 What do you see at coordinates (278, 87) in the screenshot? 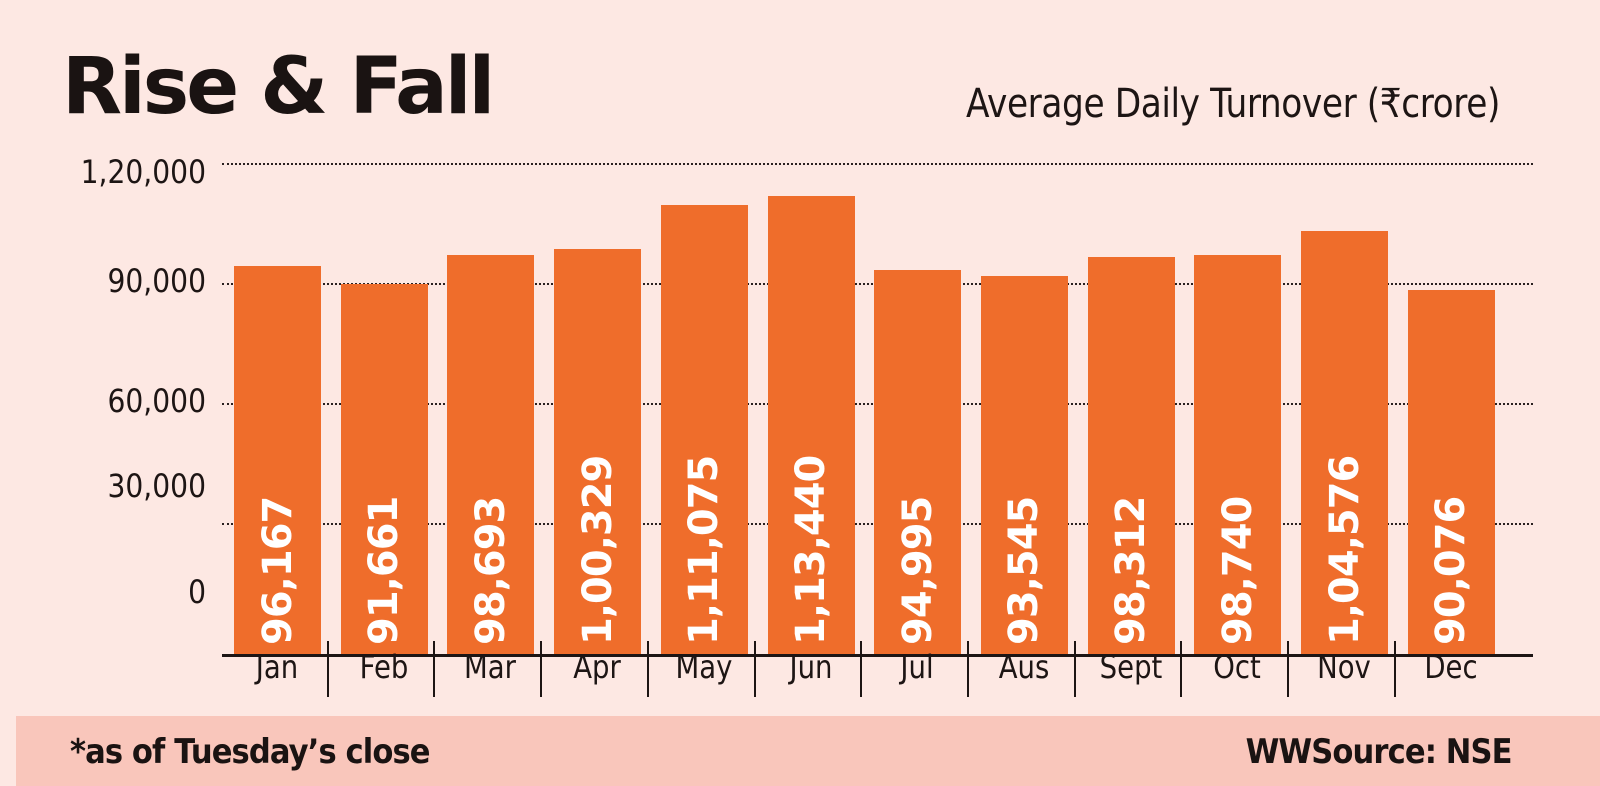
I see `chart-title: Rise & Fall` at bounding box center [278, 87].